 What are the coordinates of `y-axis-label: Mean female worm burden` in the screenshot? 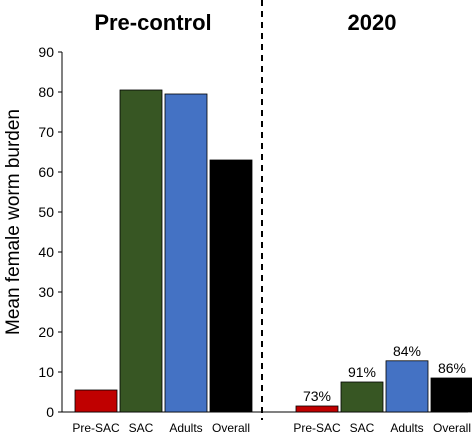 It's located at (13, 222).